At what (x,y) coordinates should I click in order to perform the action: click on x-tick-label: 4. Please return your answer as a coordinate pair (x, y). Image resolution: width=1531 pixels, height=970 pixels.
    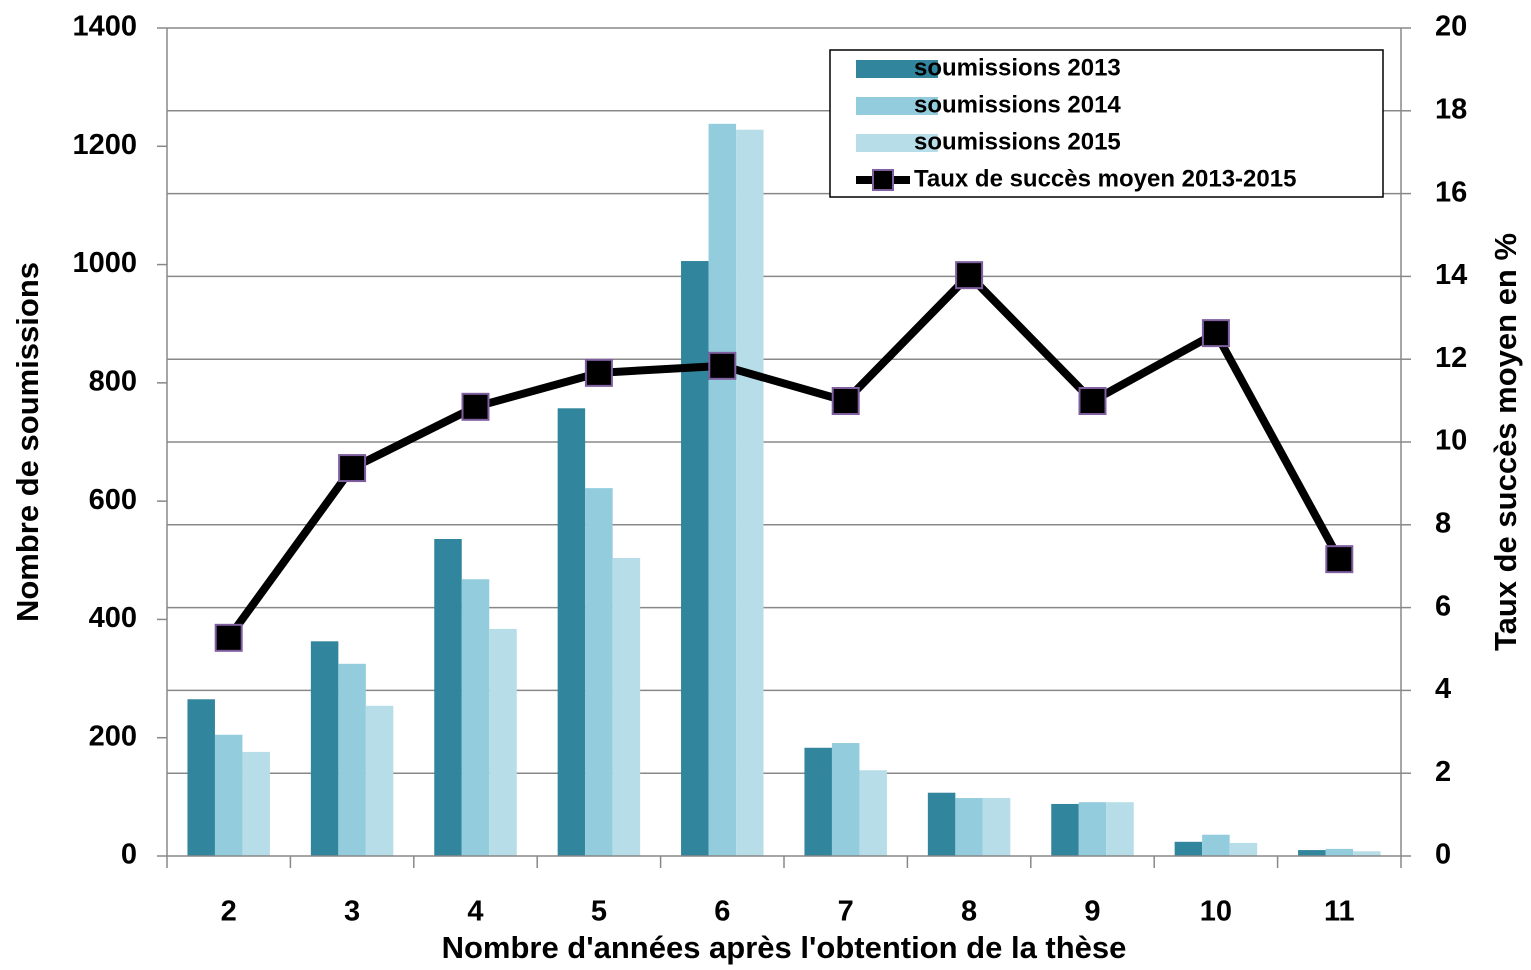
    Looking at the image, I should click on (475, 912).